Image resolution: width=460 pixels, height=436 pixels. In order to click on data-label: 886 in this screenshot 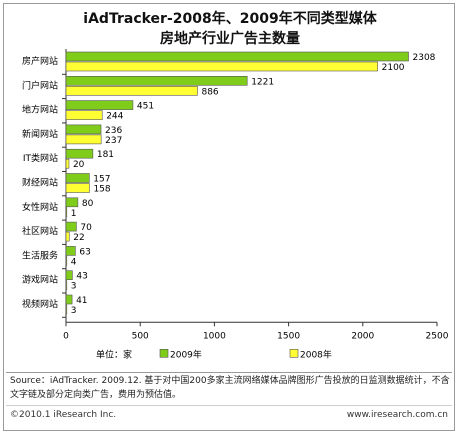, I will do `click(209, 92)`.